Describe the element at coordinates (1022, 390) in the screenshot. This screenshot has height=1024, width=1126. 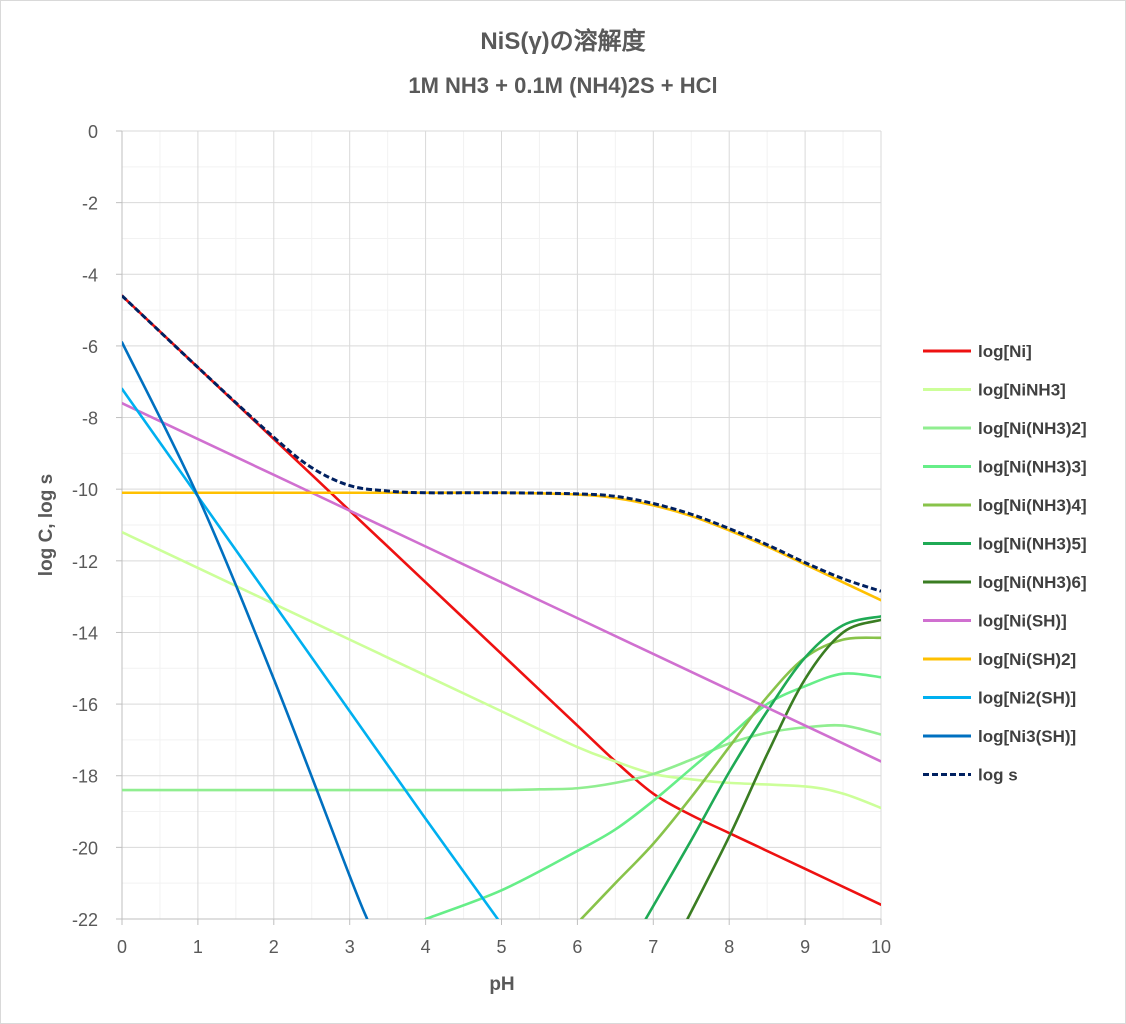
I see `legend-label-log-ninh3: log[NiNH3]` at that location.